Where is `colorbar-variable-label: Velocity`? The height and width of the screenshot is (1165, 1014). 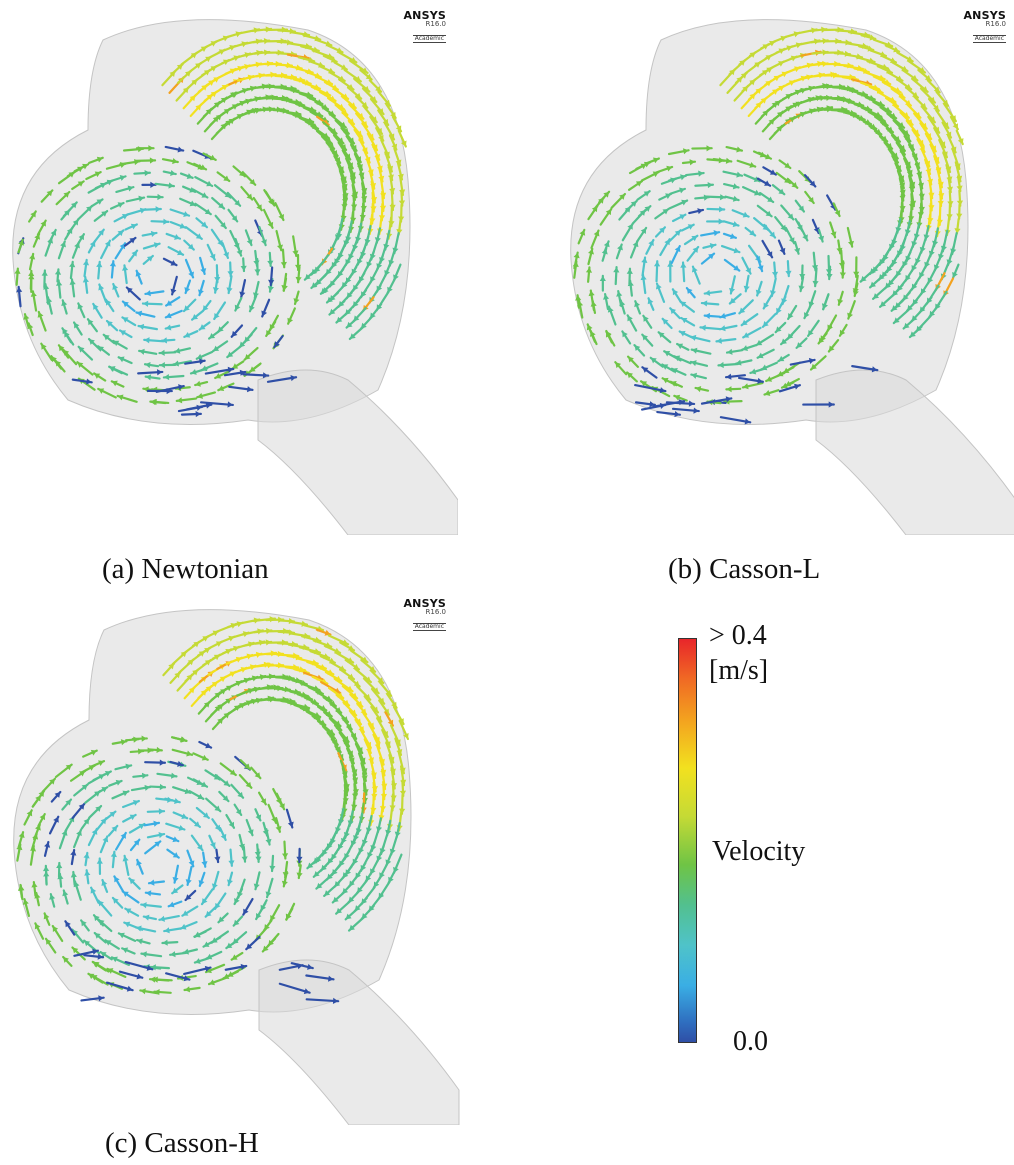
colorbar-variable-label: Velocity is located at coordinates (759, 851).